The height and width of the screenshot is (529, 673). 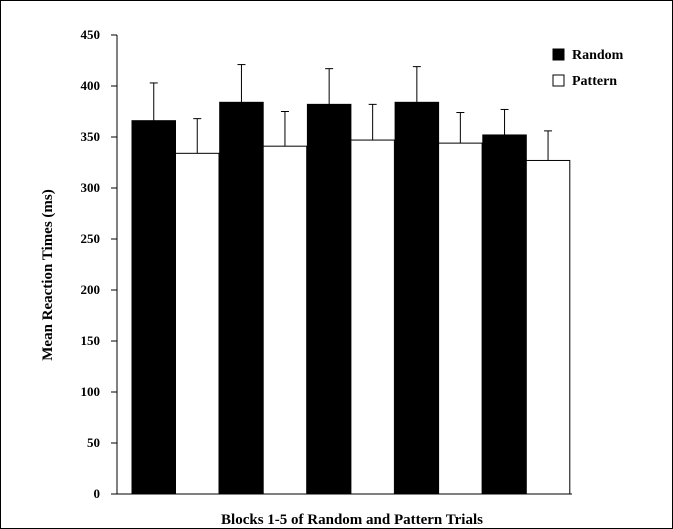 I want to click on legend-label-pattern: Pattern, so click(x=594, y=81).